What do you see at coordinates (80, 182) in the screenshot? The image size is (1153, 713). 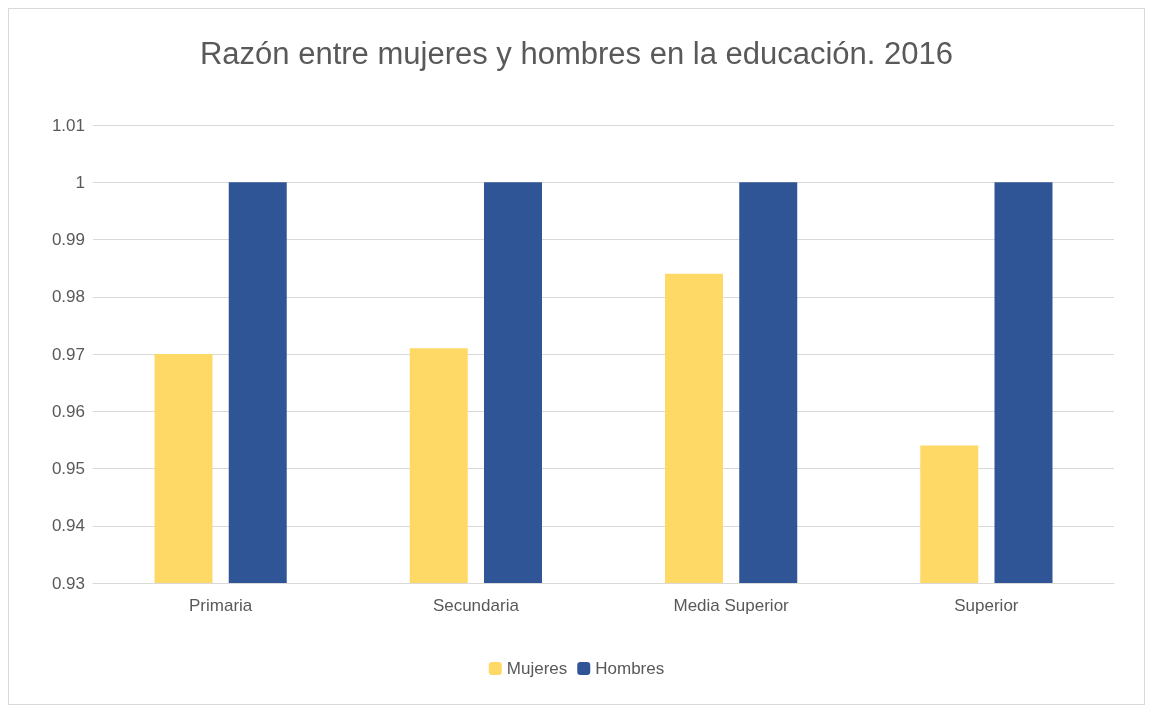 I see `y-tick-label: 1` at bounding box center [80, 182].